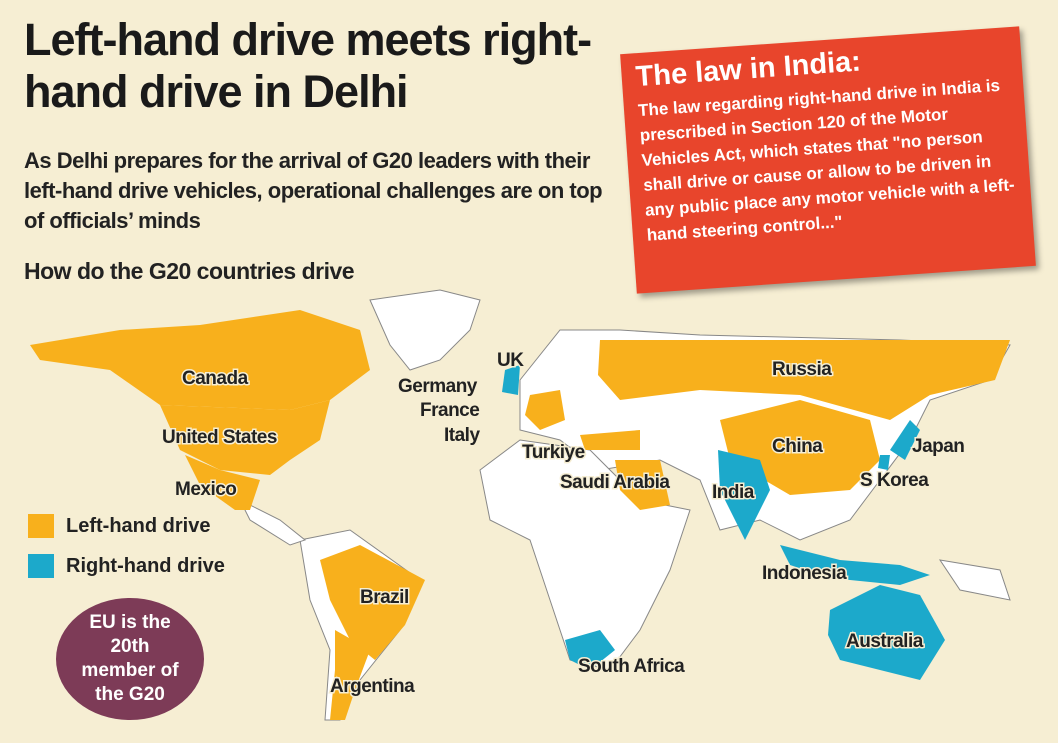  I want to click on country-label: Italy, so click(462, 435).